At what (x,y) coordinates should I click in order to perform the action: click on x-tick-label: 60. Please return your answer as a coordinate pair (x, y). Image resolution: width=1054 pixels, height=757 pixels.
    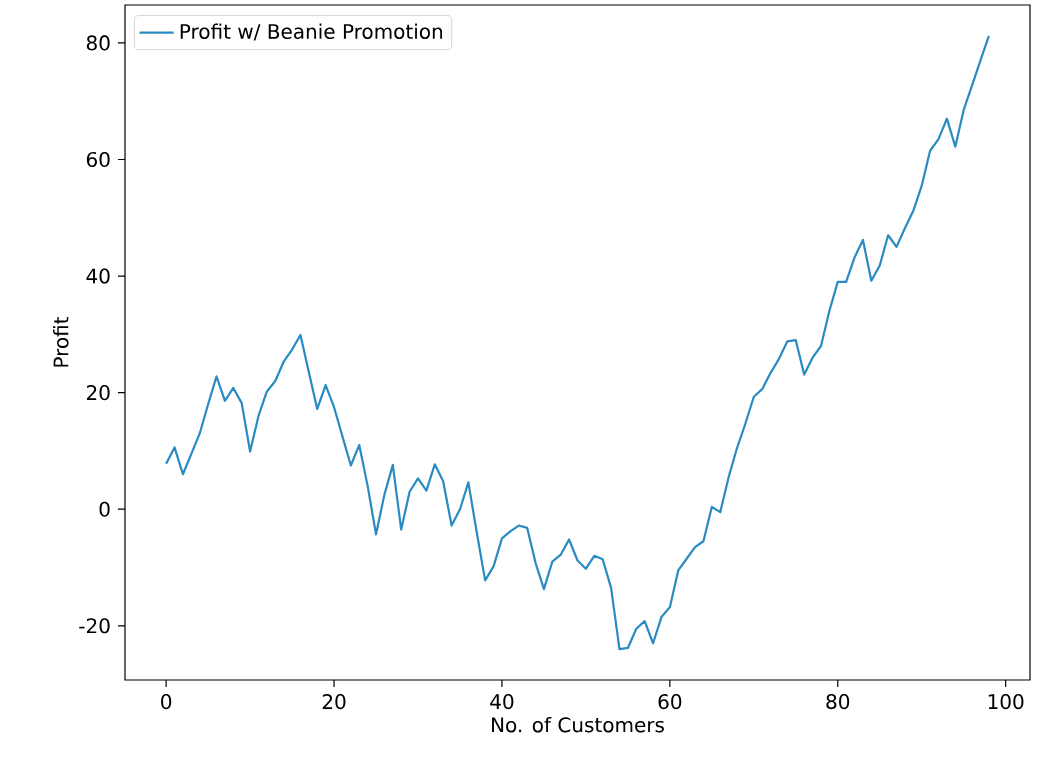
    Looking at the image, I should click on (670, 702).